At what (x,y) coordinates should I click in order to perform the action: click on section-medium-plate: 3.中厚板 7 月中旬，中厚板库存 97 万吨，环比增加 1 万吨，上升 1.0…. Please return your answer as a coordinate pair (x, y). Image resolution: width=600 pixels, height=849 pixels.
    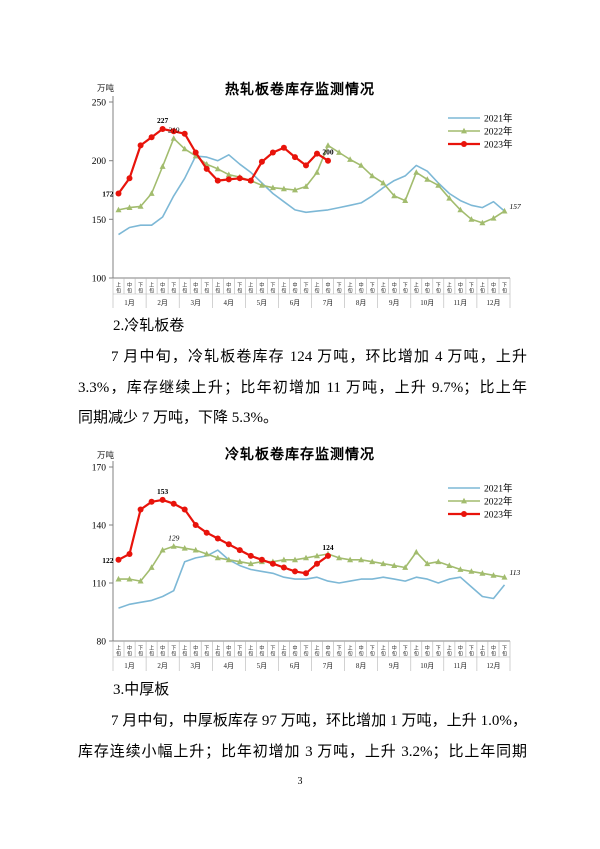
    Looking at the image, I should click on (302, 721).